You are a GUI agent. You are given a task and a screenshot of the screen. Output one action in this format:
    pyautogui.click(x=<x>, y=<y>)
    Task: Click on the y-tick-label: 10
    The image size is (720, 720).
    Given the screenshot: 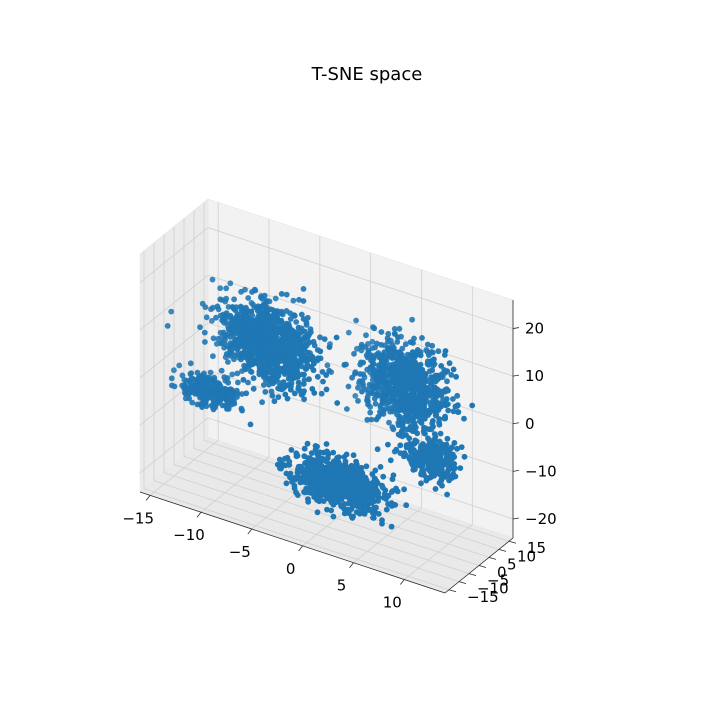 What is the action you would take?
    pyautogui.click(x=526, y=556)
    